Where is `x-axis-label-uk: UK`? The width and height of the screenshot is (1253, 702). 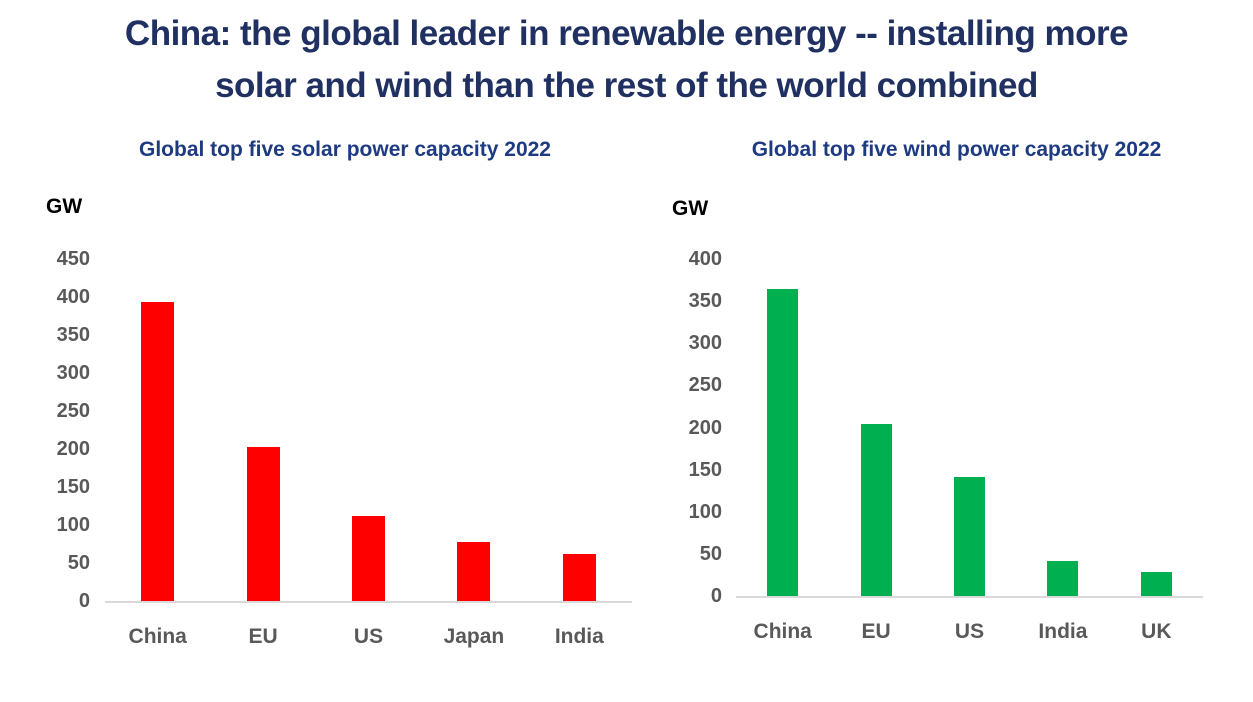 x-axis-label-uk: UK is located at coordinates (1156, 631).